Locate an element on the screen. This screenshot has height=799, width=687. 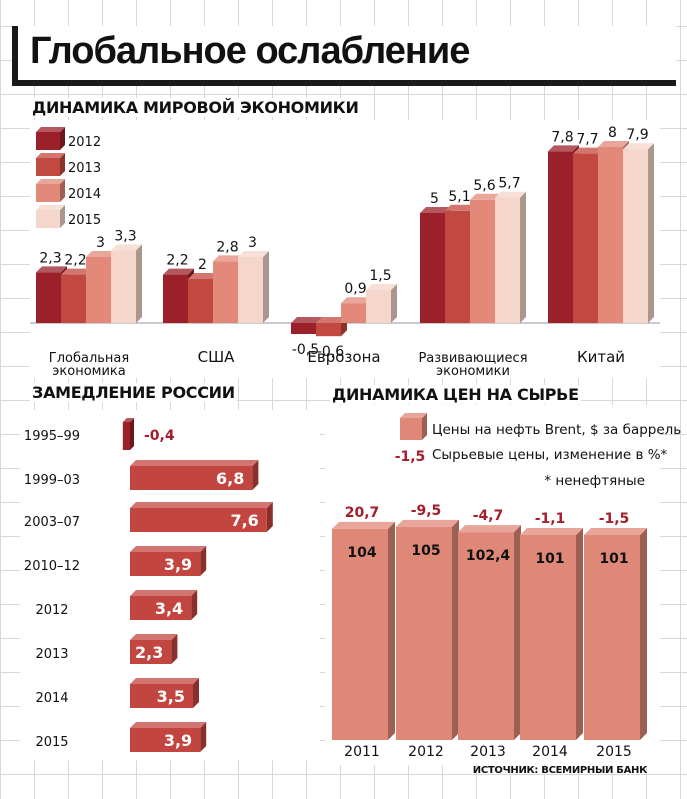
legend-swatch-2015 is located at coordinates (50, 216).